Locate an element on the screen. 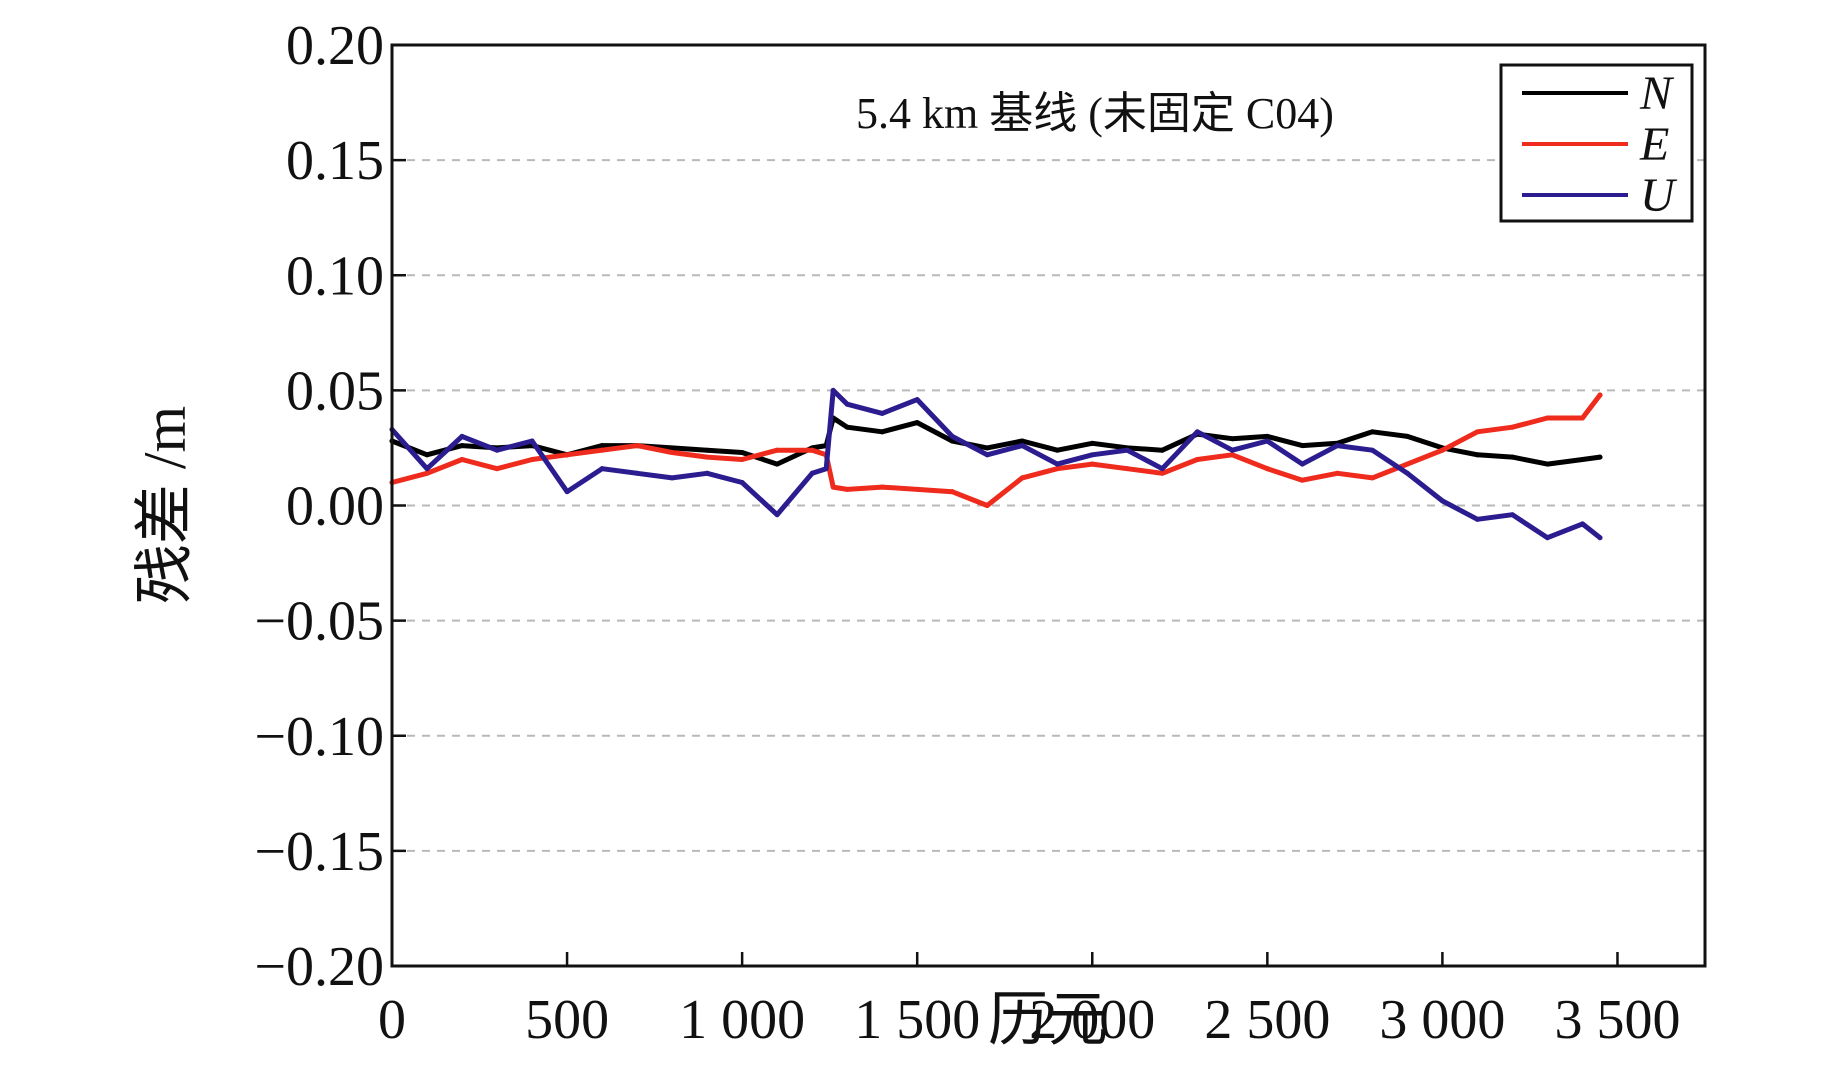  series-lines is located at coordinates (996, 464).